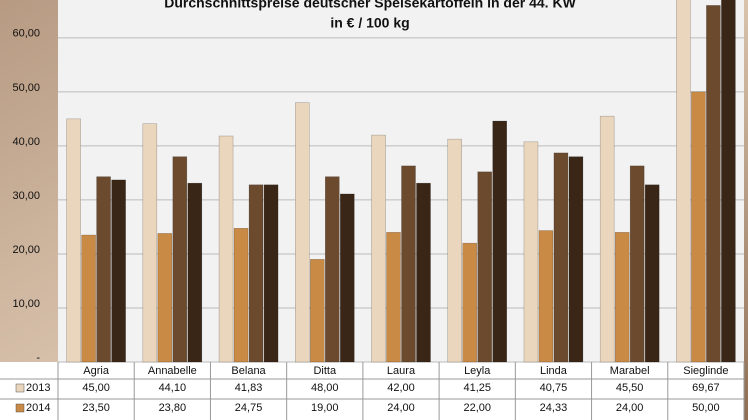  I want to click on y-tick-label: -, so click(38, 358).